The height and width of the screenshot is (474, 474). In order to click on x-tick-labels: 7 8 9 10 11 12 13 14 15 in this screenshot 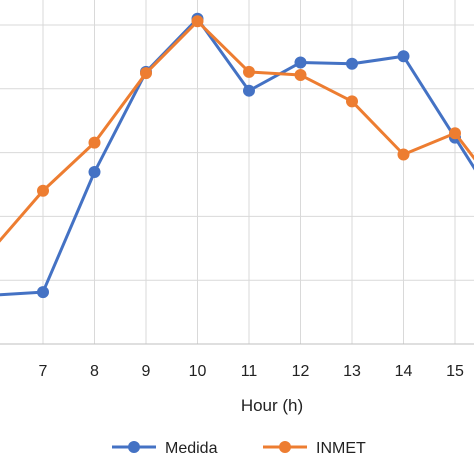, I will do `click(251, 371)`.